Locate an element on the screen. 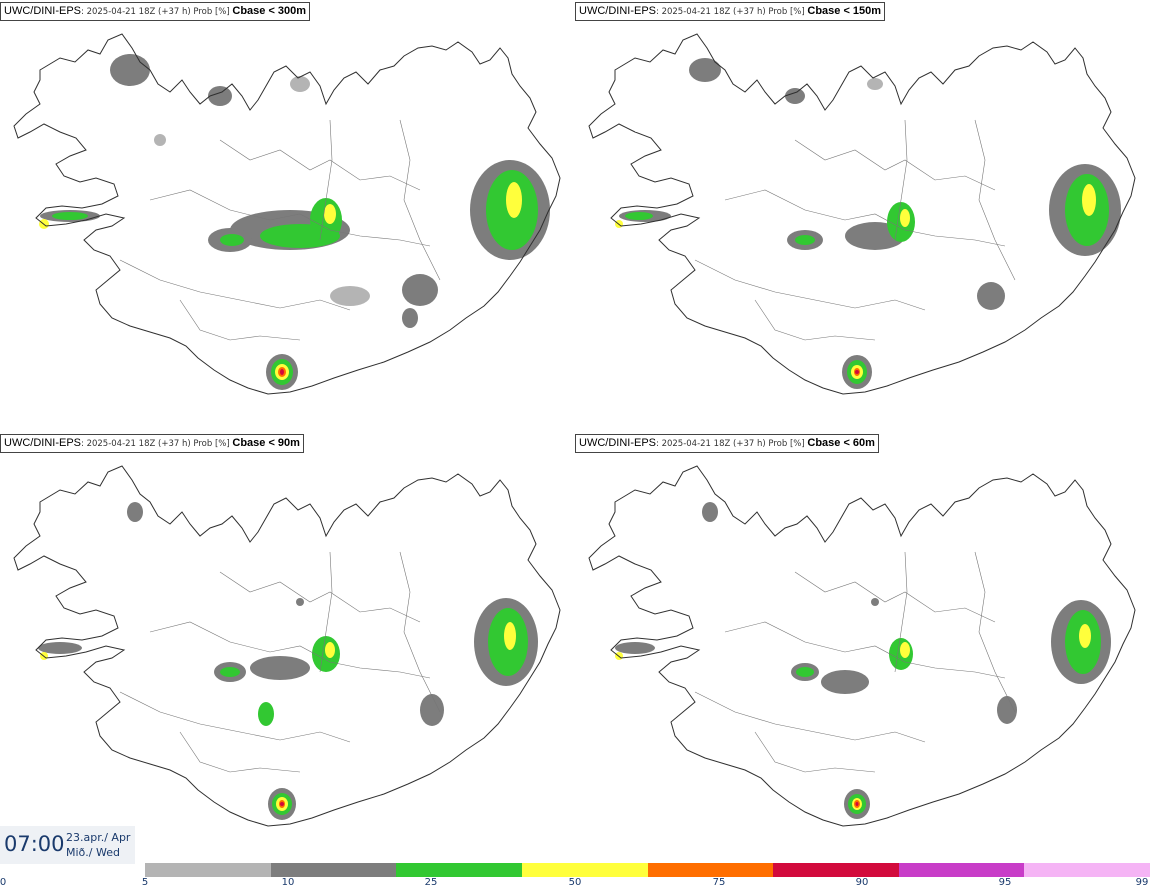  legend-tick-label: 99 is located at coordinates (1142, 882).